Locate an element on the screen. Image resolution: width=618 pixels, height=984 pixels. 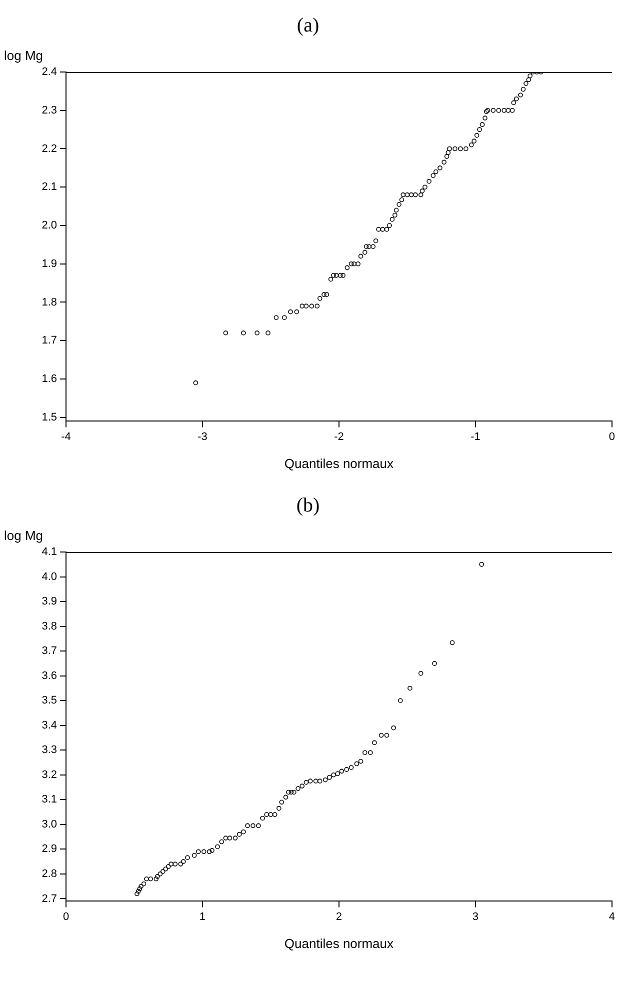
y-tick-label: 1.6 is located at coordinates (49, 379).